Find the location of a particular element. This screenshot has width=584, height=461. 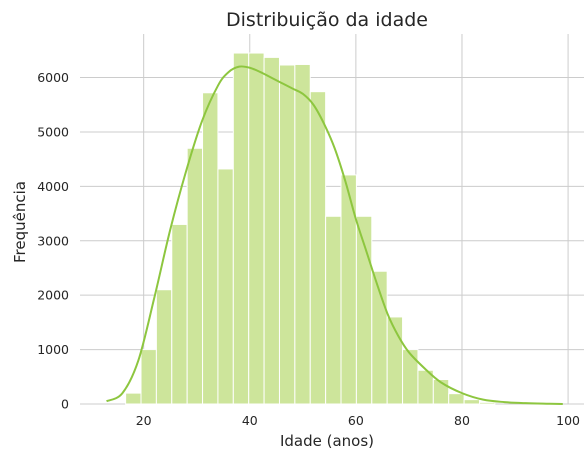

x-tick-label-0: 20 is located at coordinates (144, 420).